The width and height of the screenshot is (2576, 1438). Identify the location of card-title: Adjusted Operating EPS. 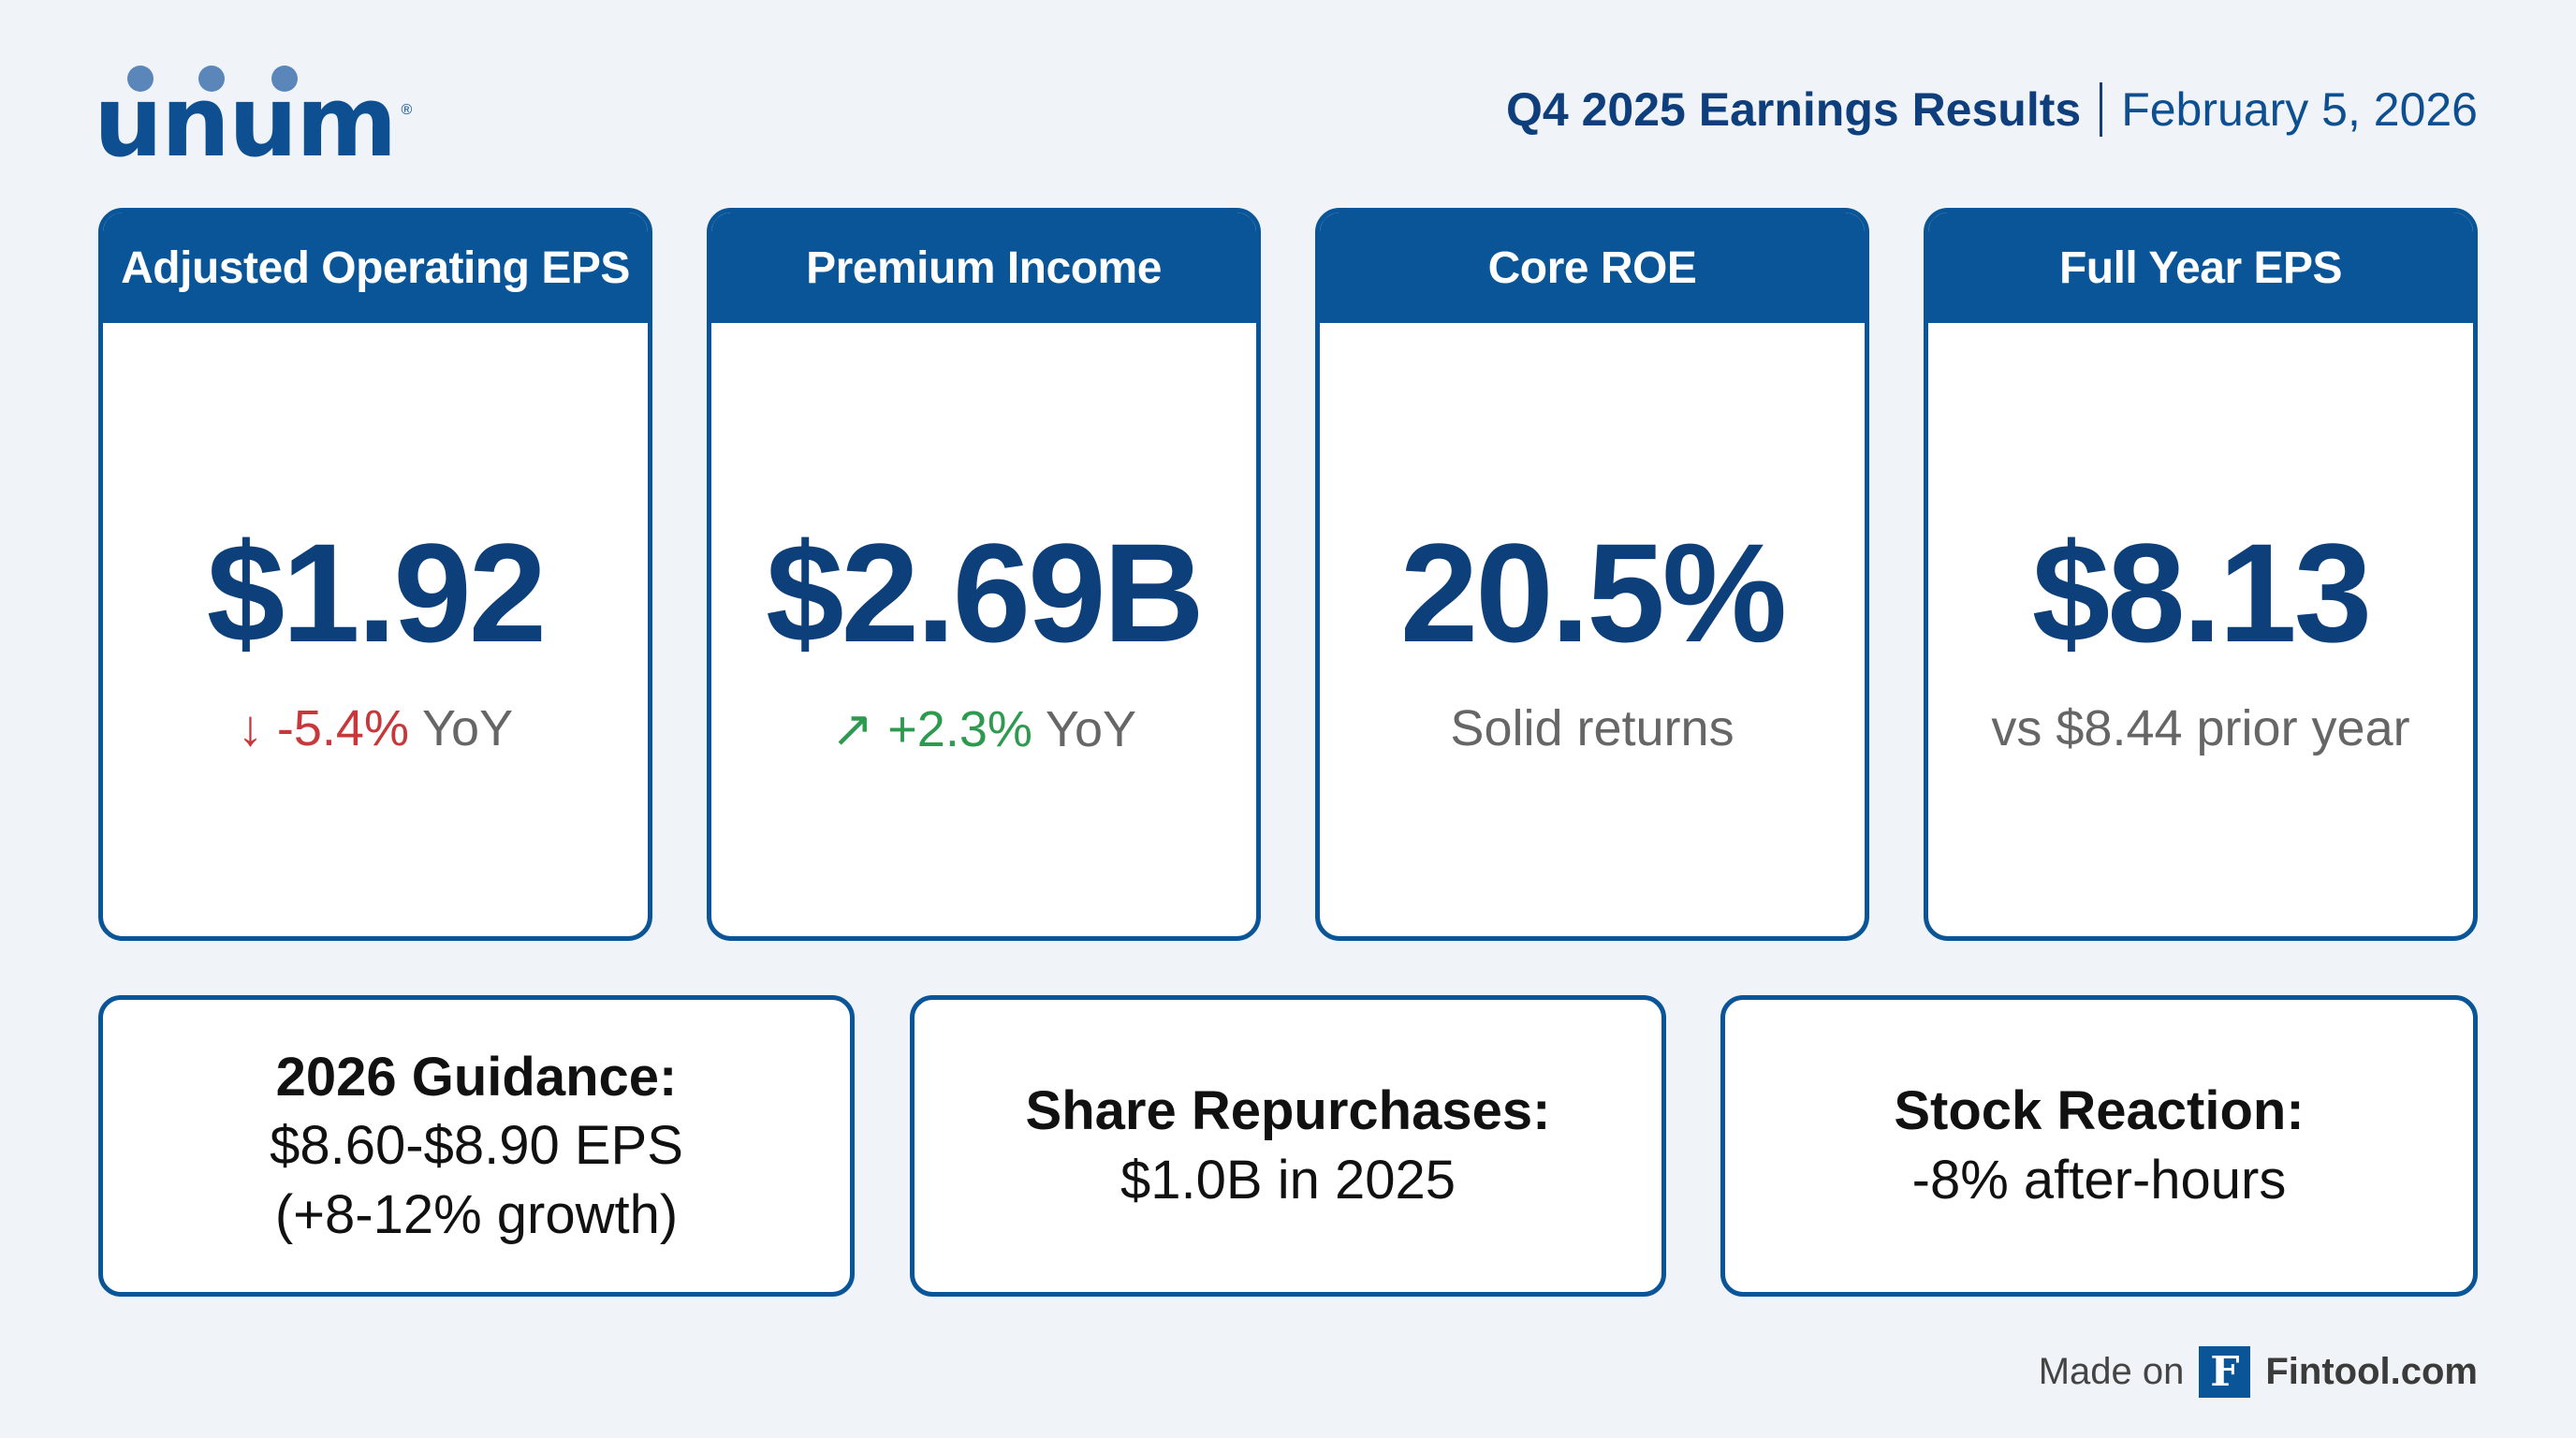
(375, 268).